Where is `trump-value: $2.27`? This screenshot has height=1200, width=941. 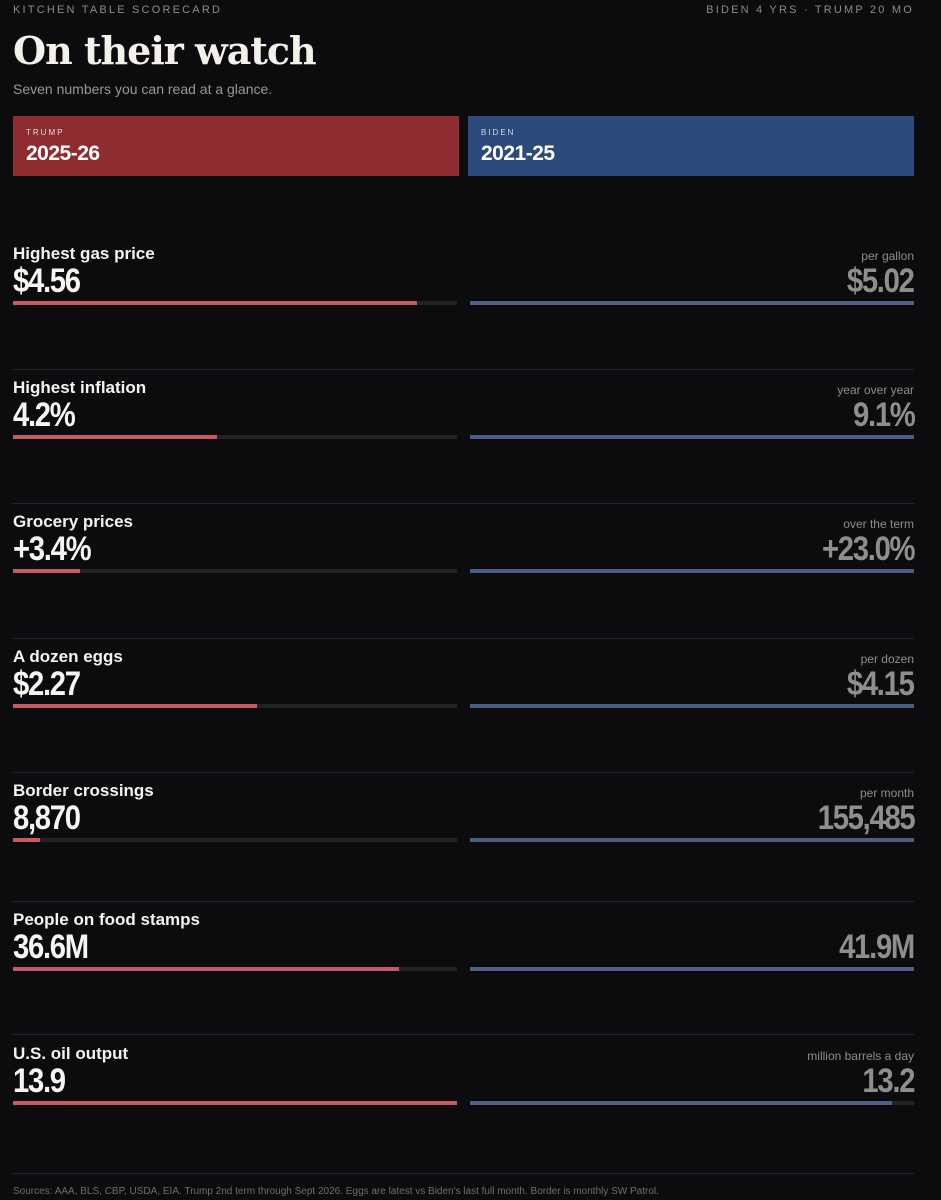 trump-value: $2.27 is located at coordinates (47, 684).